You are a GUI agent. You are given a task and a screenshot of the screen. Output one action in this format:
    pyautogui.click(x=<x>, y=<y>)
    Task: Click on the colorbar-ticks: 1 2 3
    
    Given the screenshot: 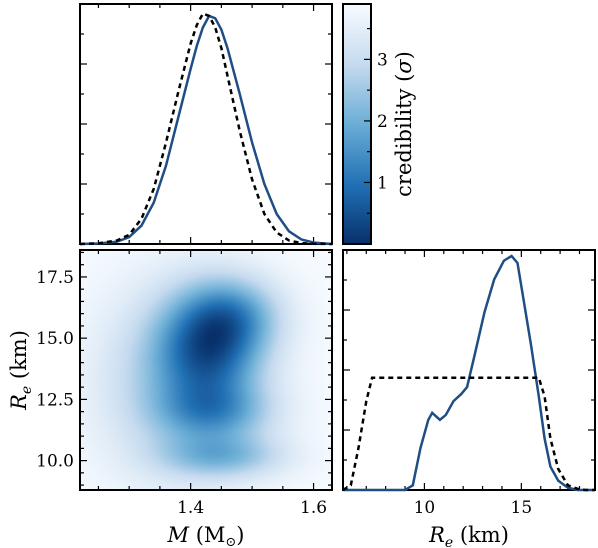 What is the action you would take?
    pyautogui.click(x=376, y=121)
    